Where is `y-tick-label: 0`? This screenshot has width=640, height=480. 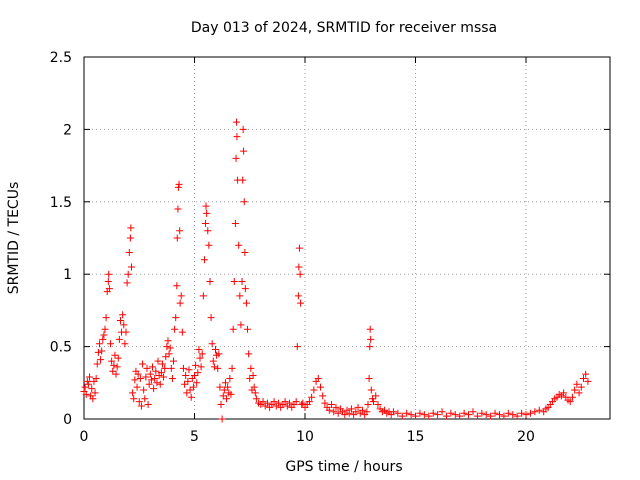
y-tick-label: 0 is located at coordinates (67, 420).